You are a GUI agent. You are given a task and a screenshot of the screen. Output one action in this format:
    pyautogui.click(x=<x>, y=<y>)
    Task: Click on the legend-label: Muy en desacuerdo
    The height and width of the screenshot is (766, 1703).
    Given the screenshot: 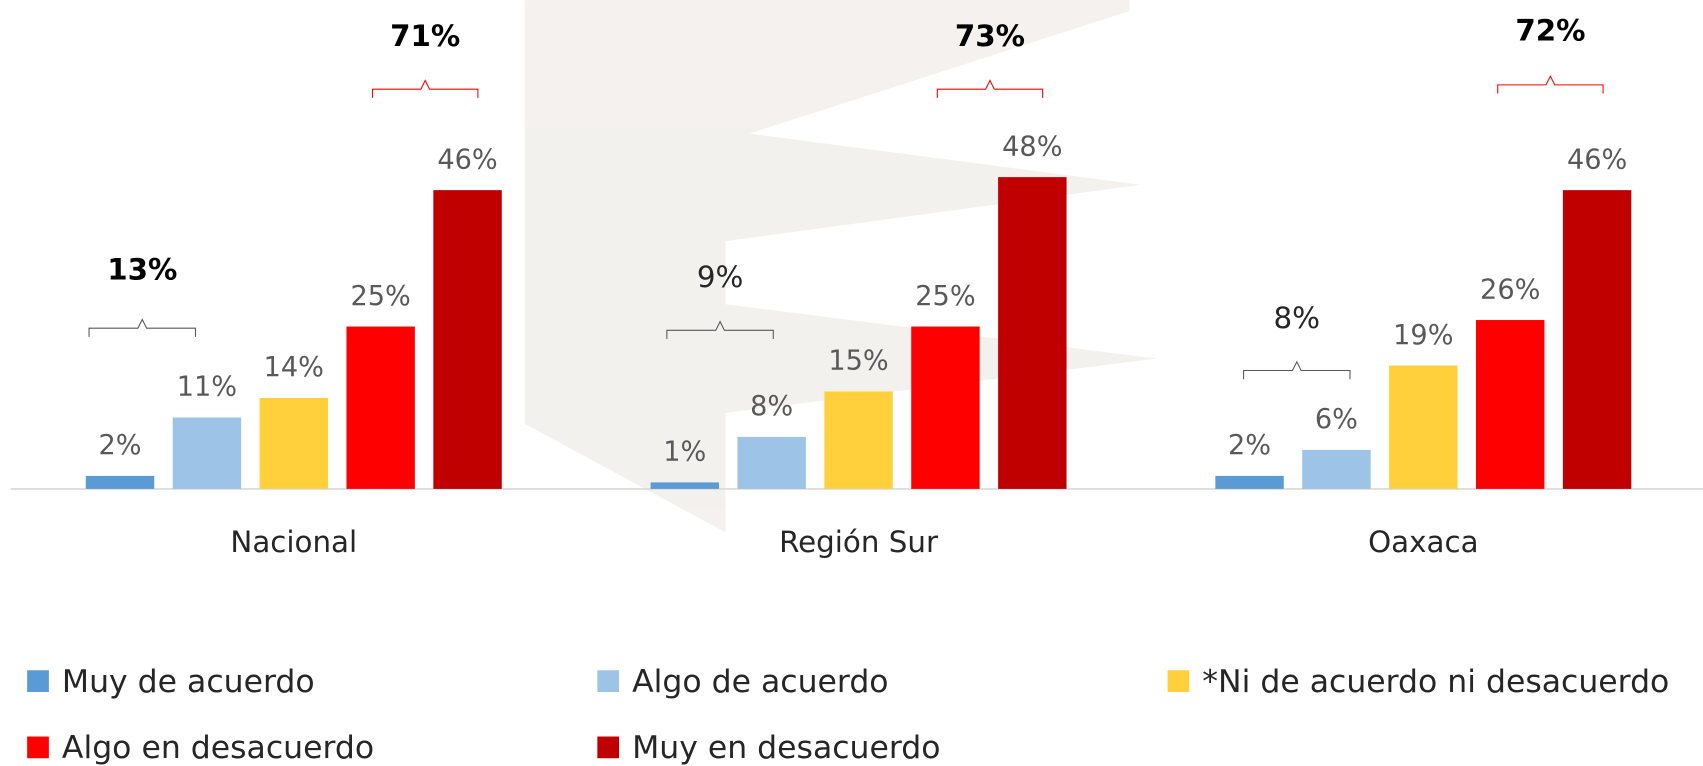 What is the action you would take?
    pyautogui.click(x=786, y=748)
    